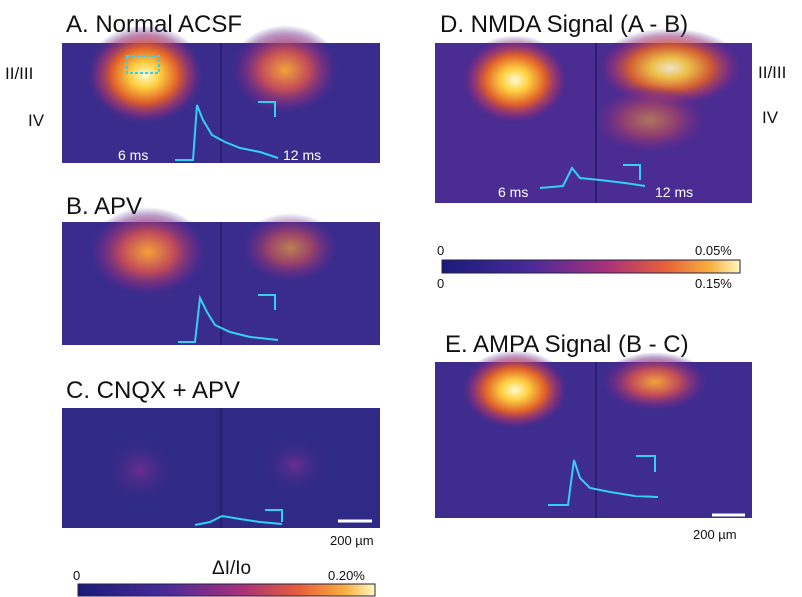 The width and height of the screenshot is (802, 597). I want to click on panel-title: C. CNQX + APV, so click(153, 390).